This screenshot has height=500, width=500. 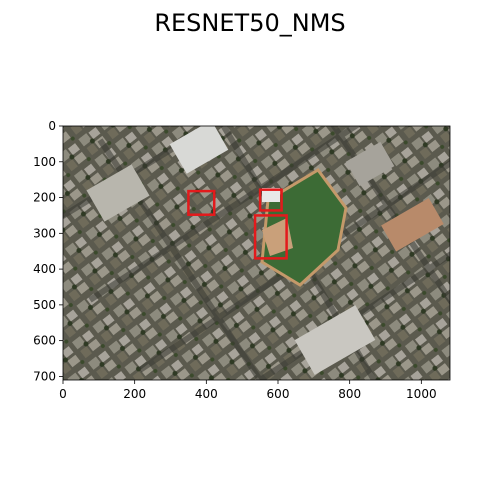 I want to click on x-tick-label: 200, so click(x=134, y=394).